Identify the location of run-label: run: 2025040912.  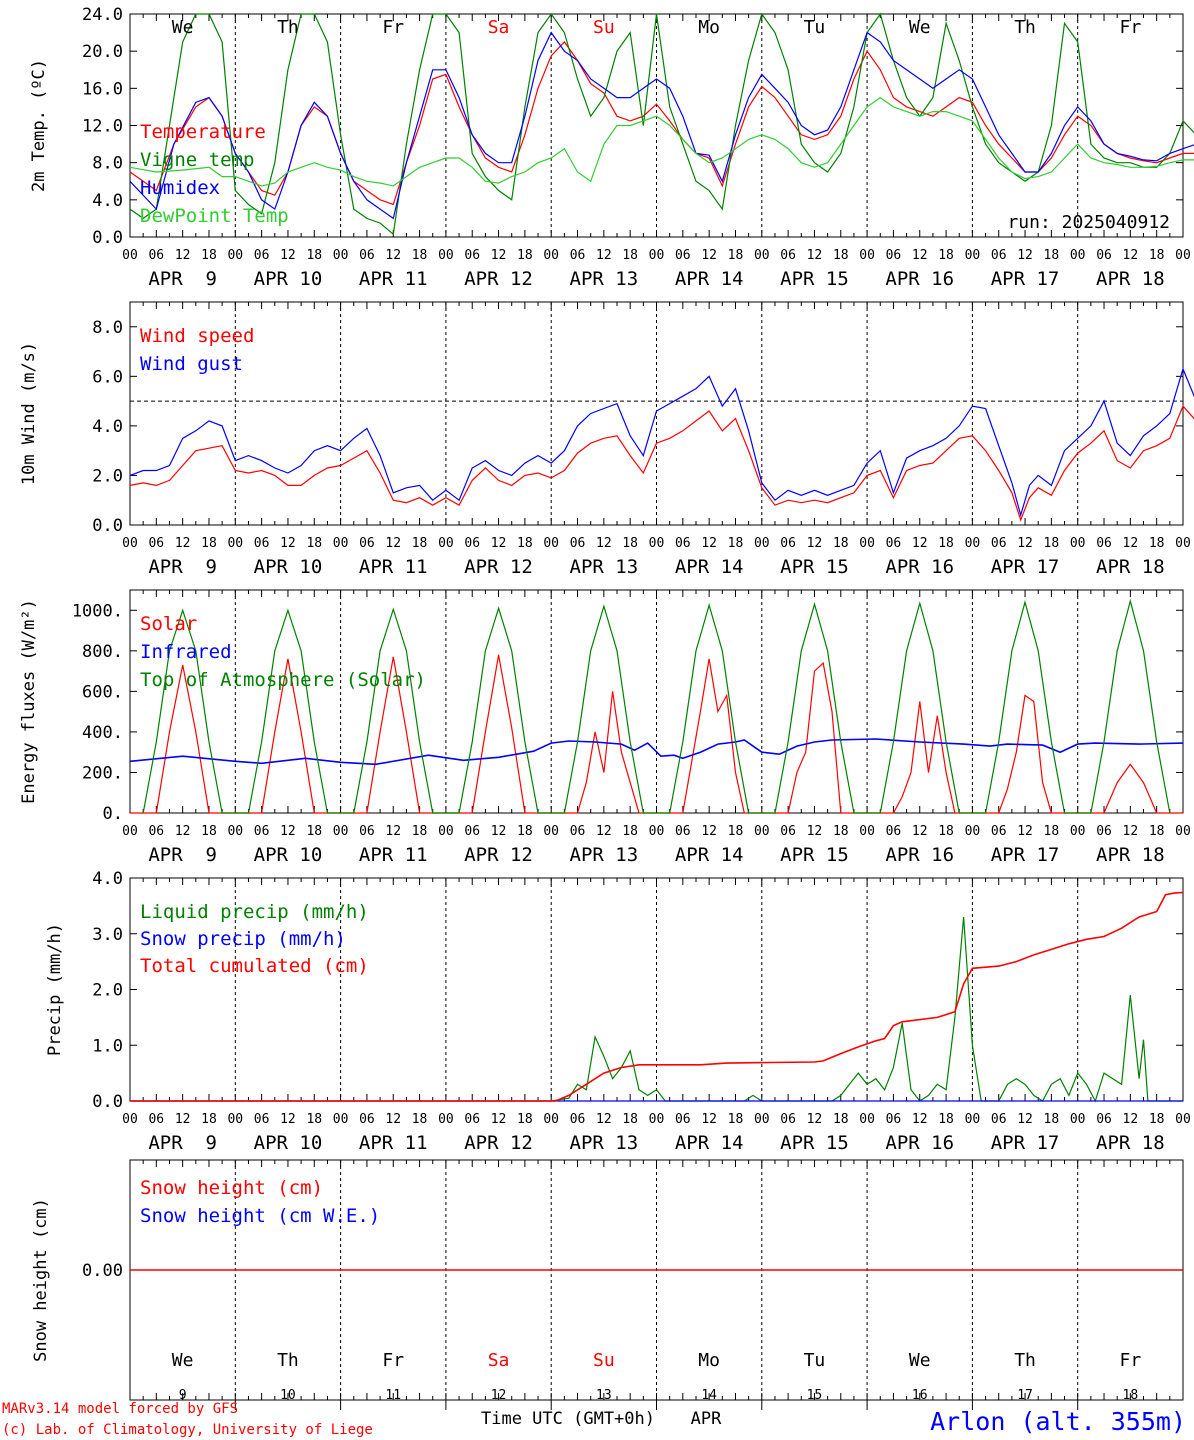
(1088, 222).